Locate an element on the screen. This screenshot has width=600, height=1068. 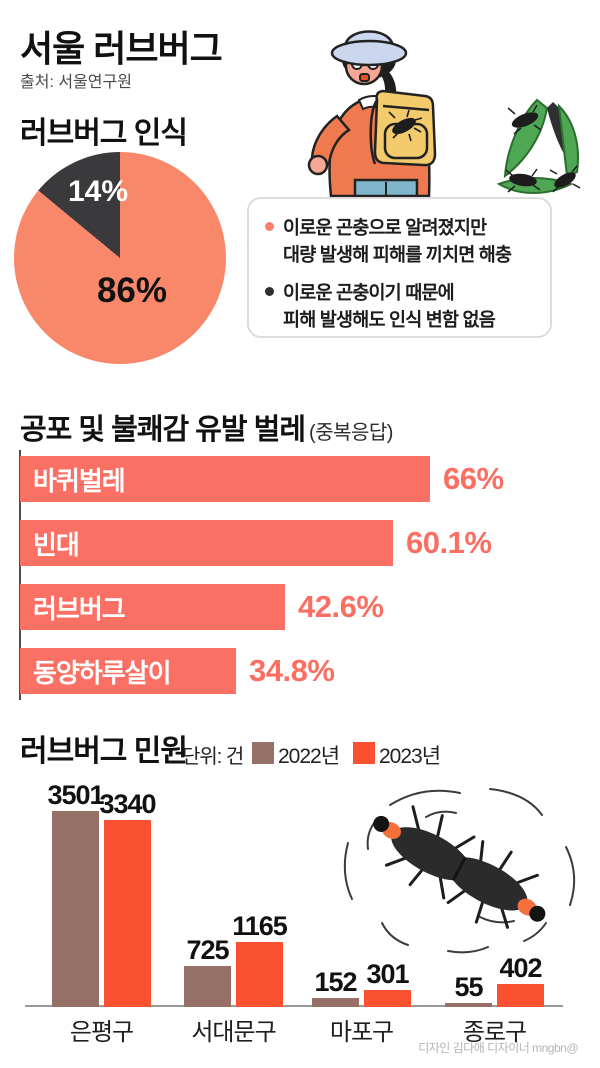
lovebug-head-left is located at coordinates (381, 823).